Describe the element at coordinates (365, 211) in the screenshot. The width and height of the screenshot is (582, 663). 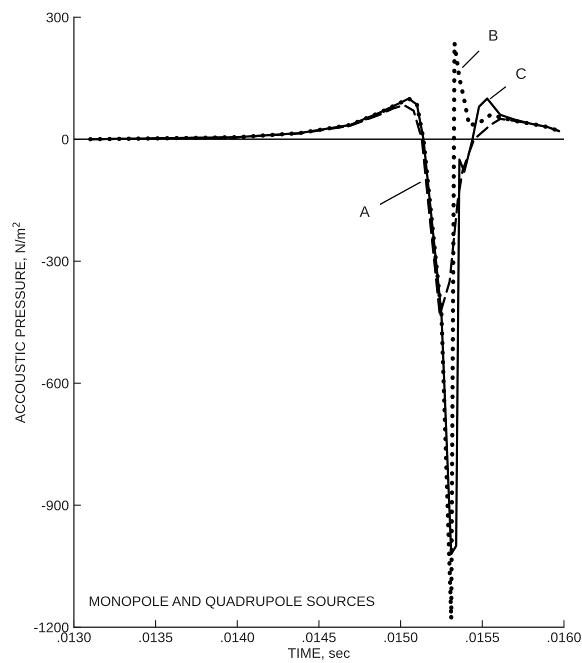
I see `annotation: A` at that location.